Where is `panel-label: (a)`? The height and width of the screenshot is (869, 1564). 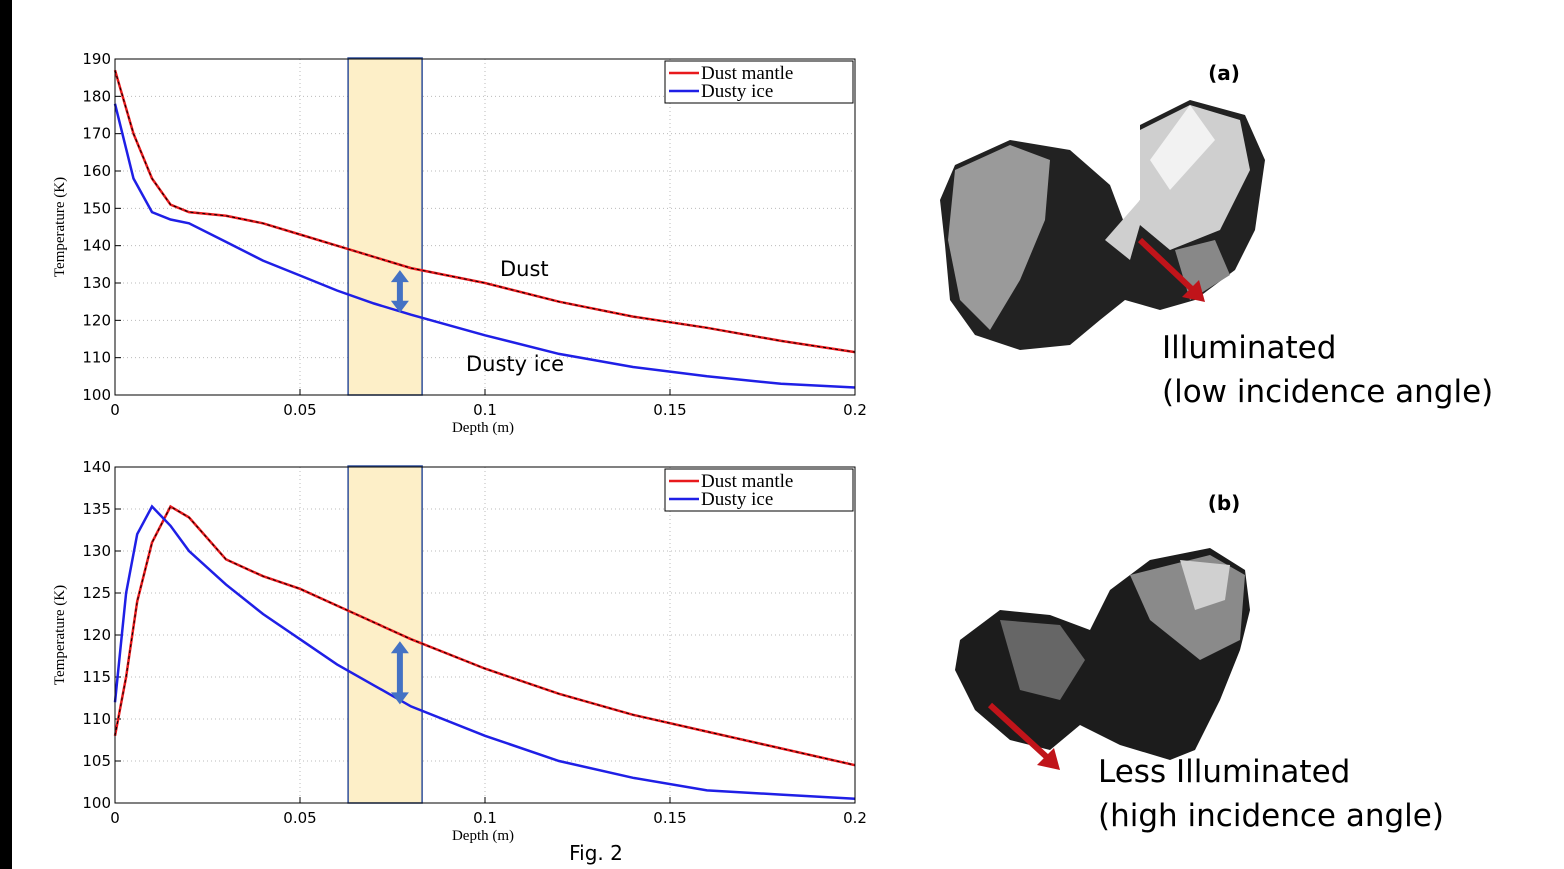 panel-label: (a) is located at coordinates (1224, 73).